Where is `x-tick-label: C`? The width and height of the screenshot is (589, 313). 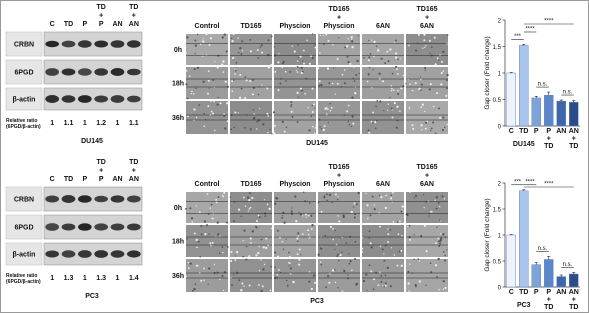 x-tick-label: C is located at coordinates (511, 292).